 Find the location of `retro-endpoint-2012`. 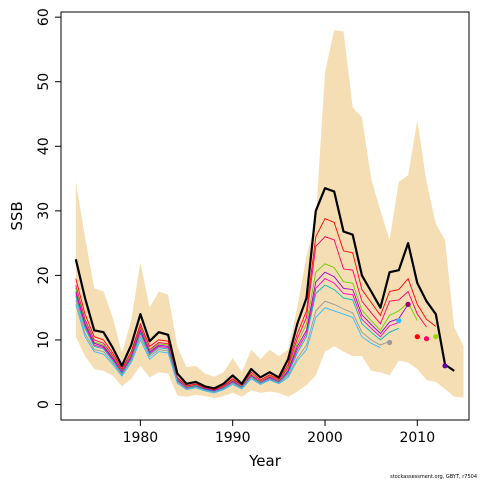

retro-endpoint-2012 is located at coordinates (436, 337).